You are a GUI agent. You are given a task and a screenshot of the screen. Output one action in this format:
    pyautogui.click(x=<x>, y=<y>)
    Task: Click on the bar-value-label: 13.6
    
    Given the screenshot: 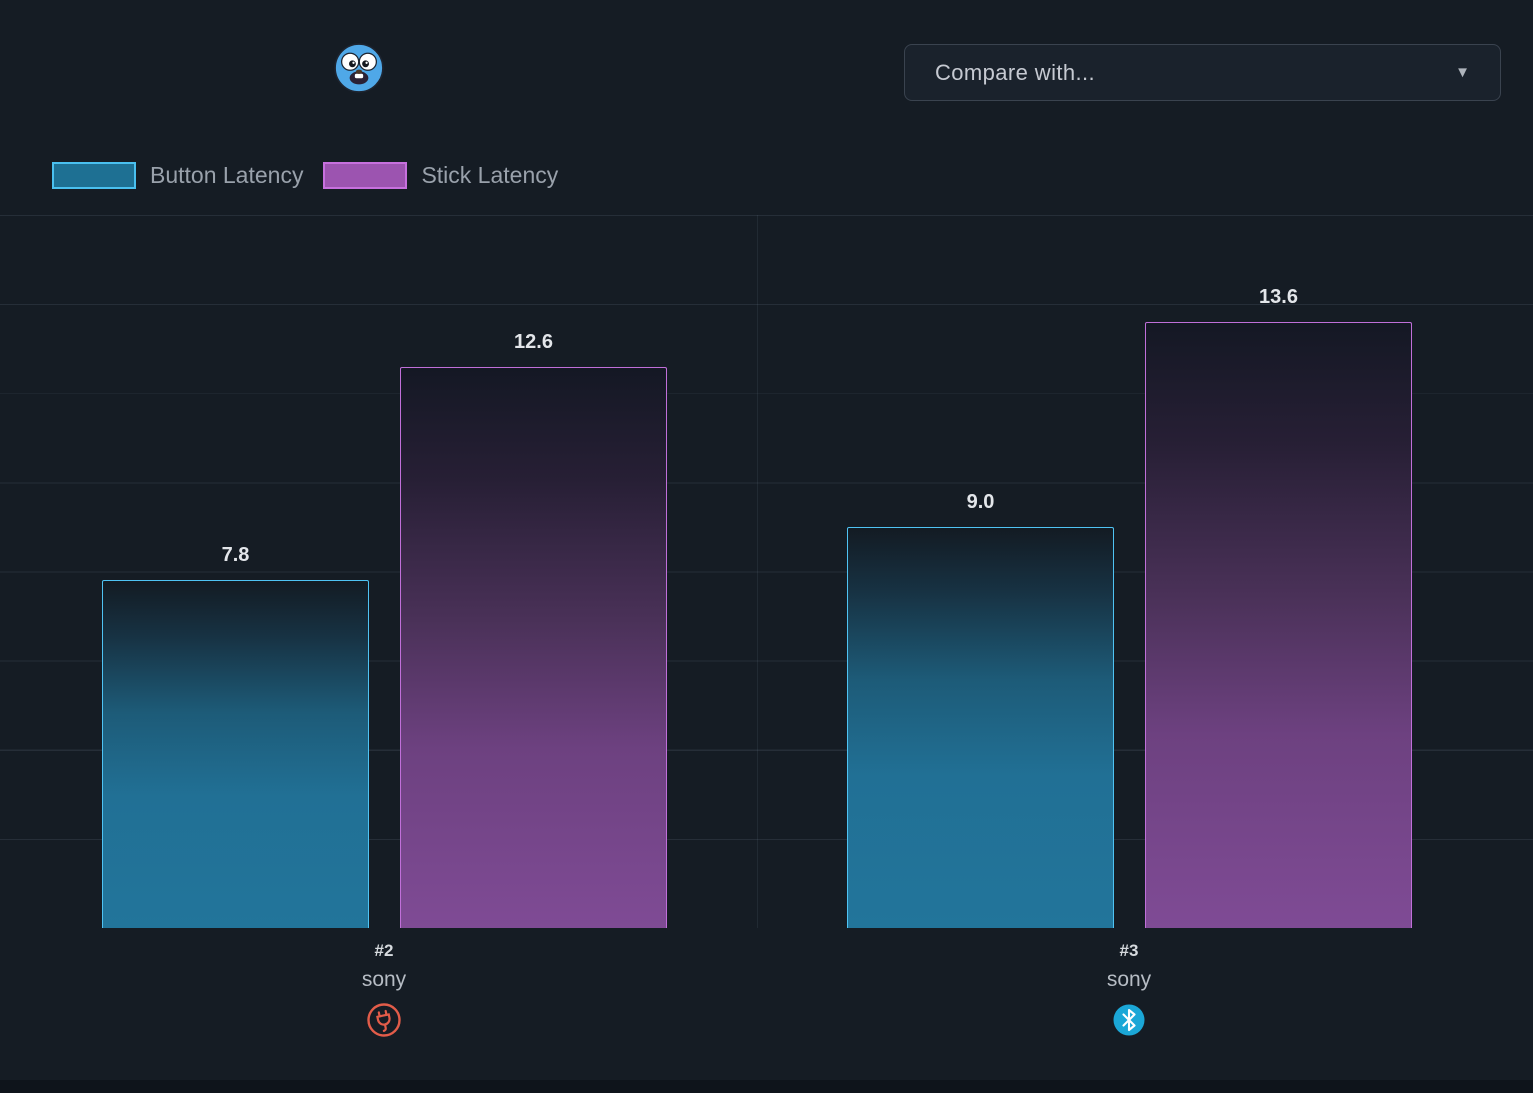 What is the action you would take?
    pyautogui.click(x=1278, y=297)
    